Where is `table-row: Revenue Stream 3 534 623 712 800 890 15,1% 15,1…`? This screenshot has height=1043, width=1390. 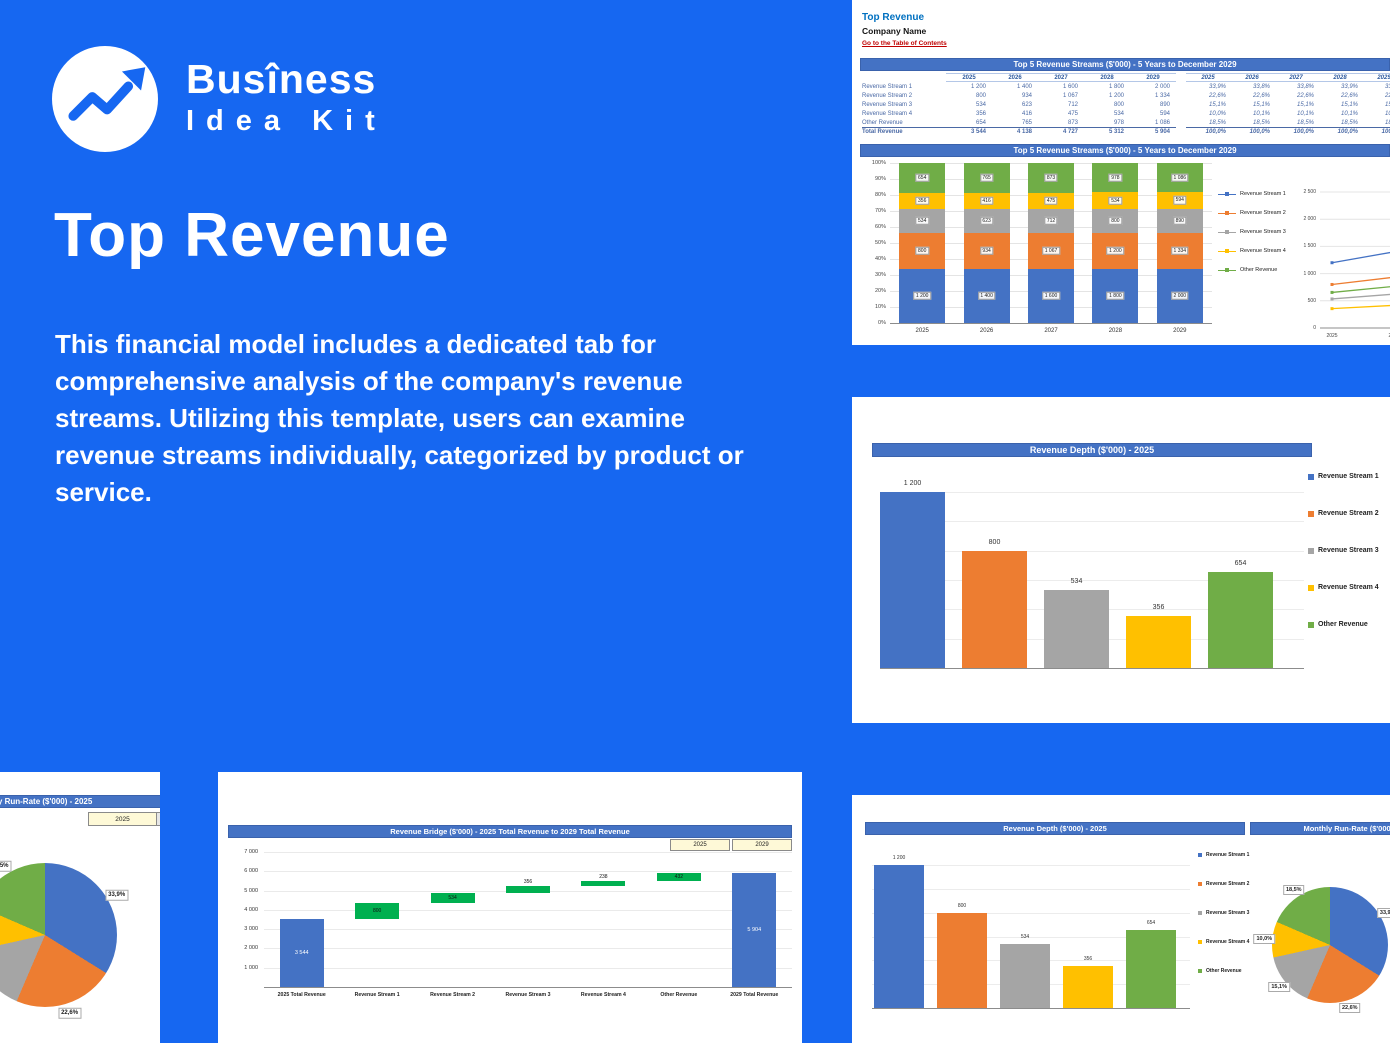
table-row: Revenue Stream 3 534 623 712 800 890 15,1% 15,1… is located at coordinates (1126, 104).